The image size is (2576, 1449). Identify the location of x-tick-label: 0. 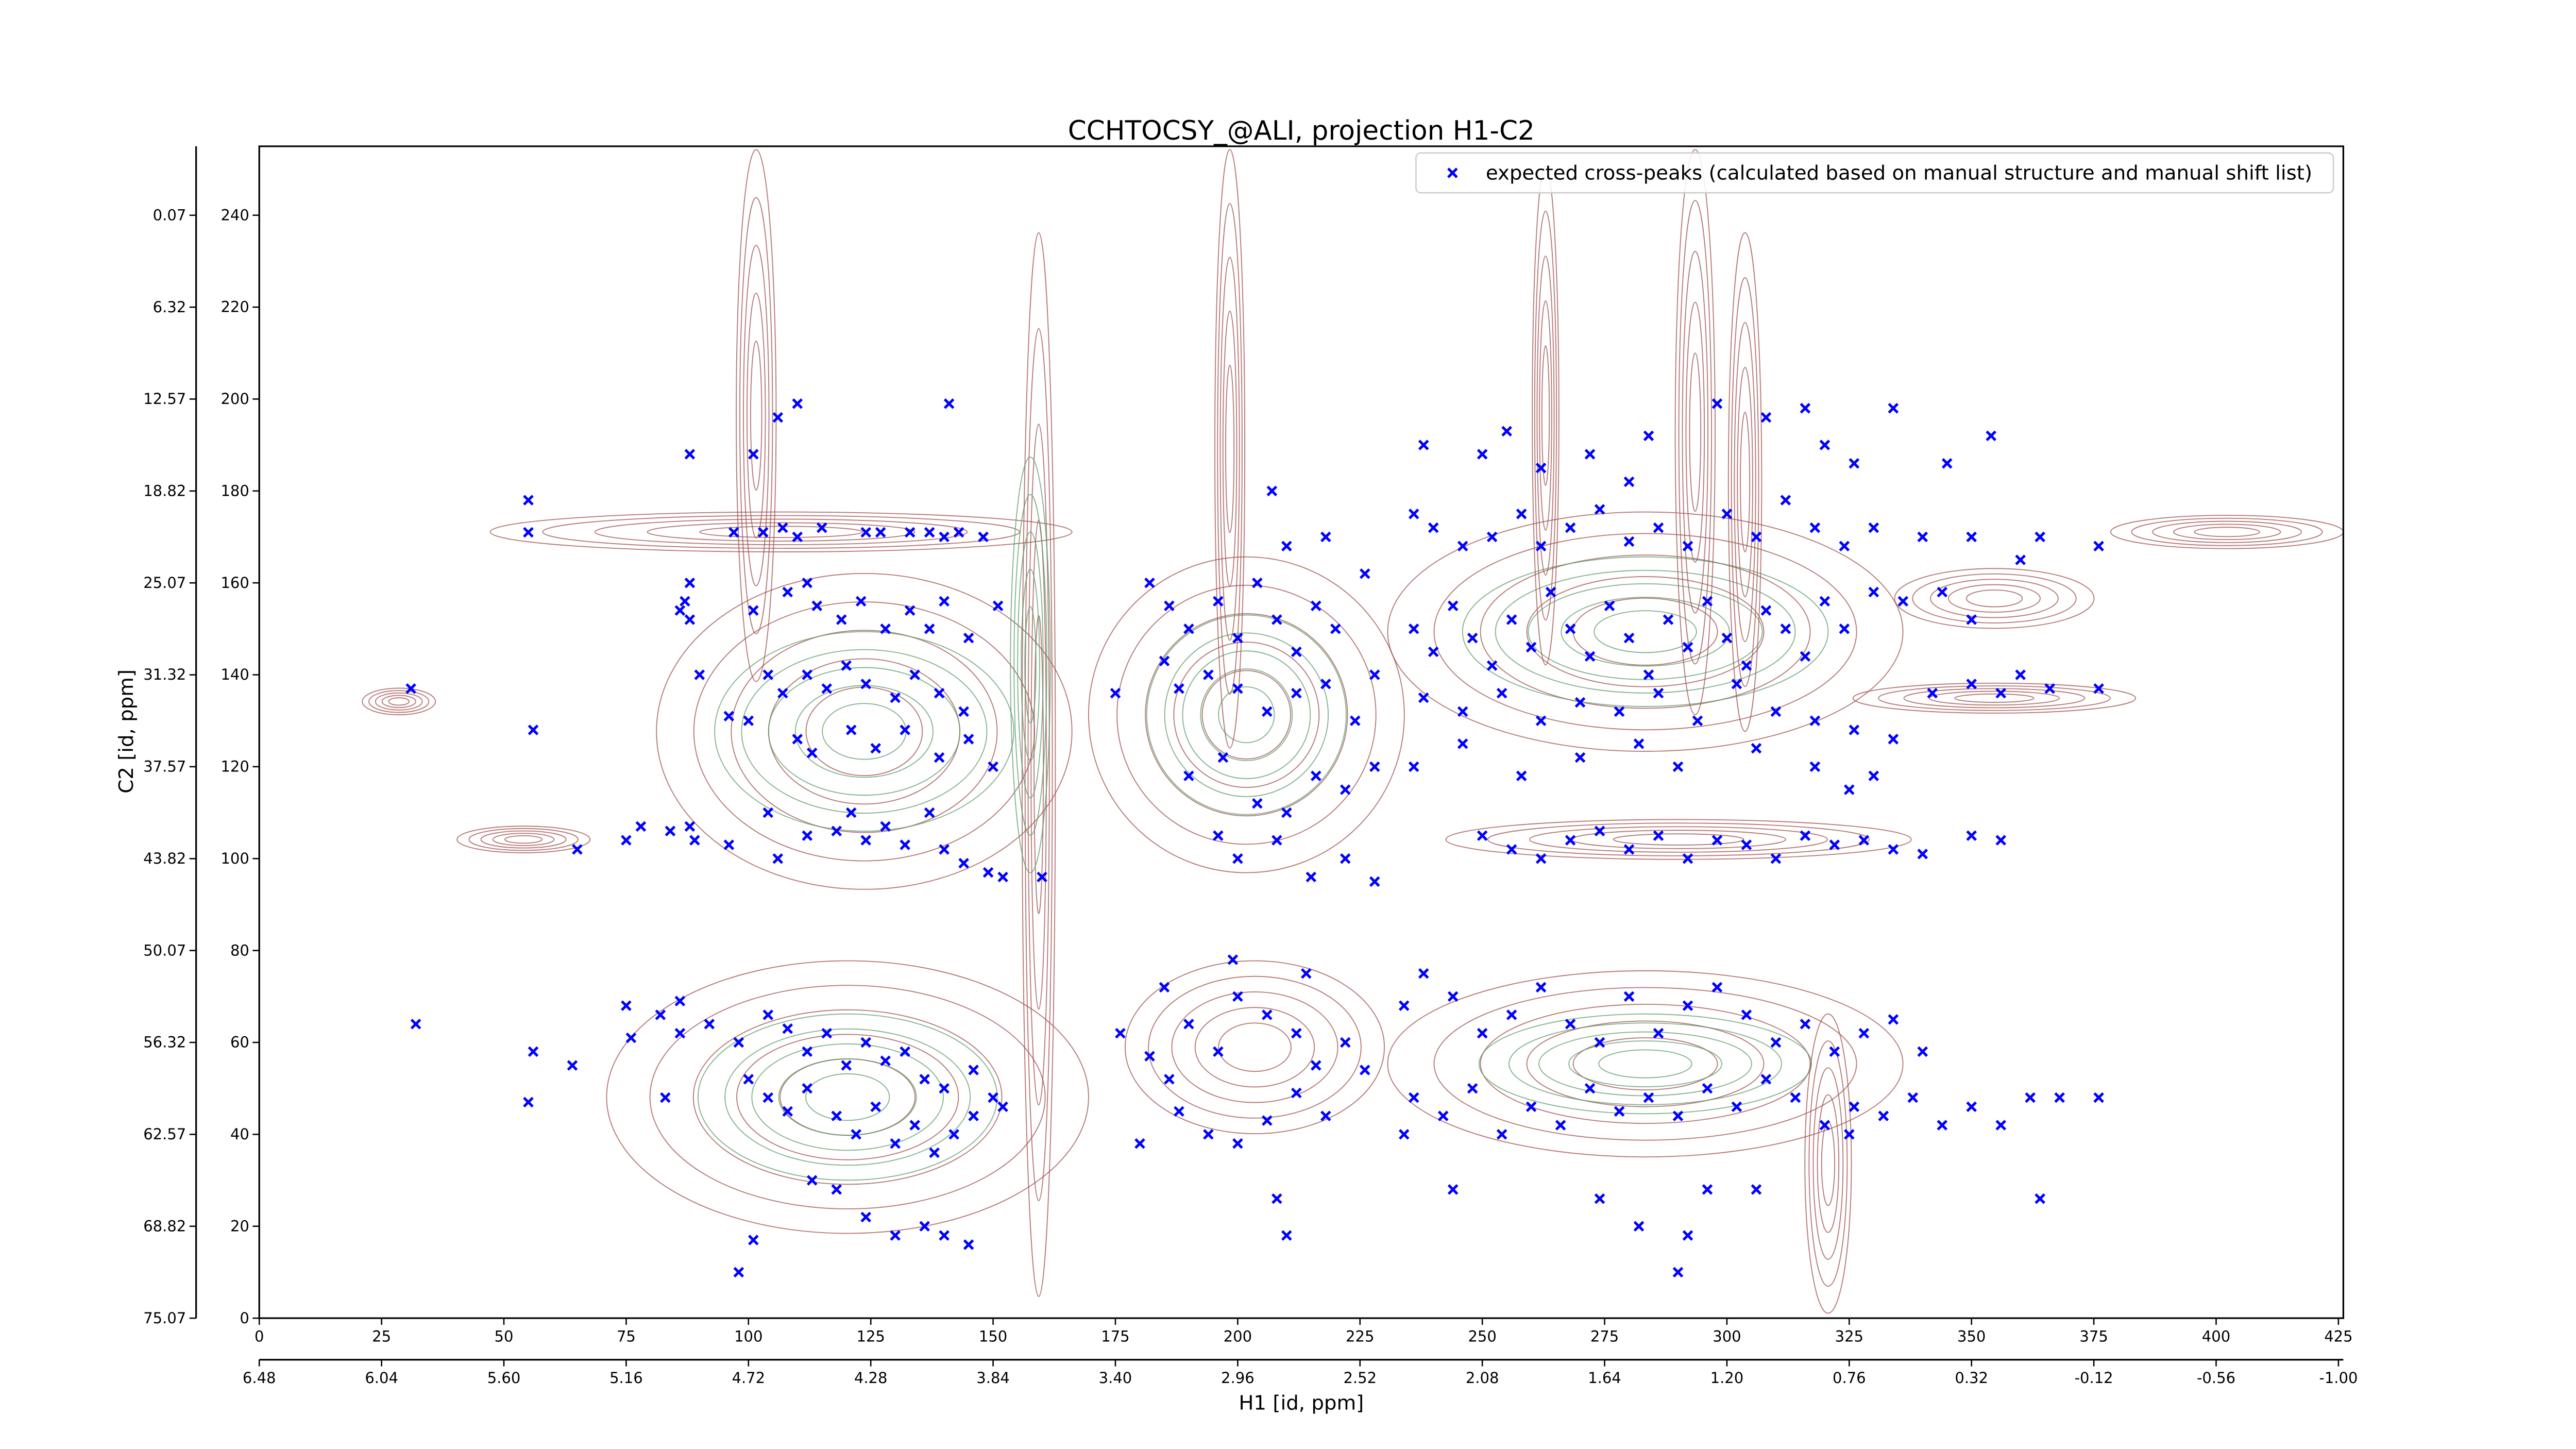
(259, 1336).